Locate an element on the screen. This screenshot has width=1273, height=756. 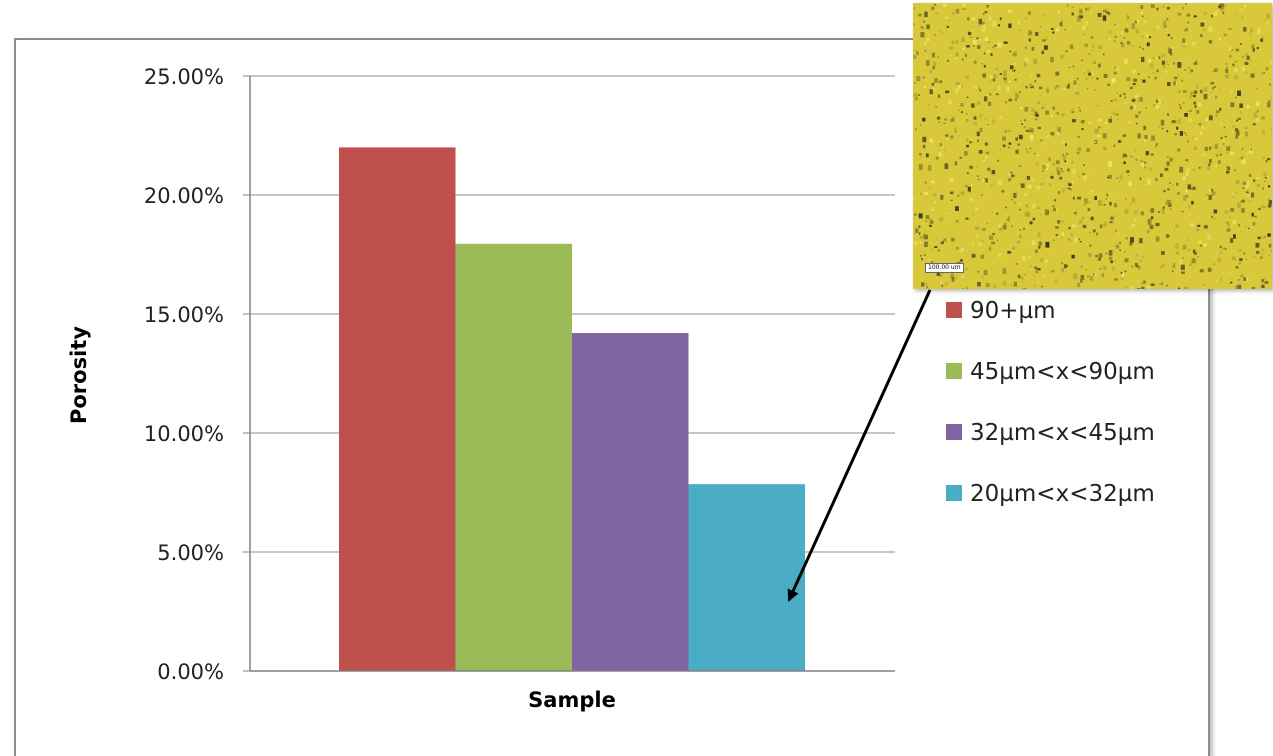
scale-bar-label: 100.00 um is located at coordinates (944, 268).